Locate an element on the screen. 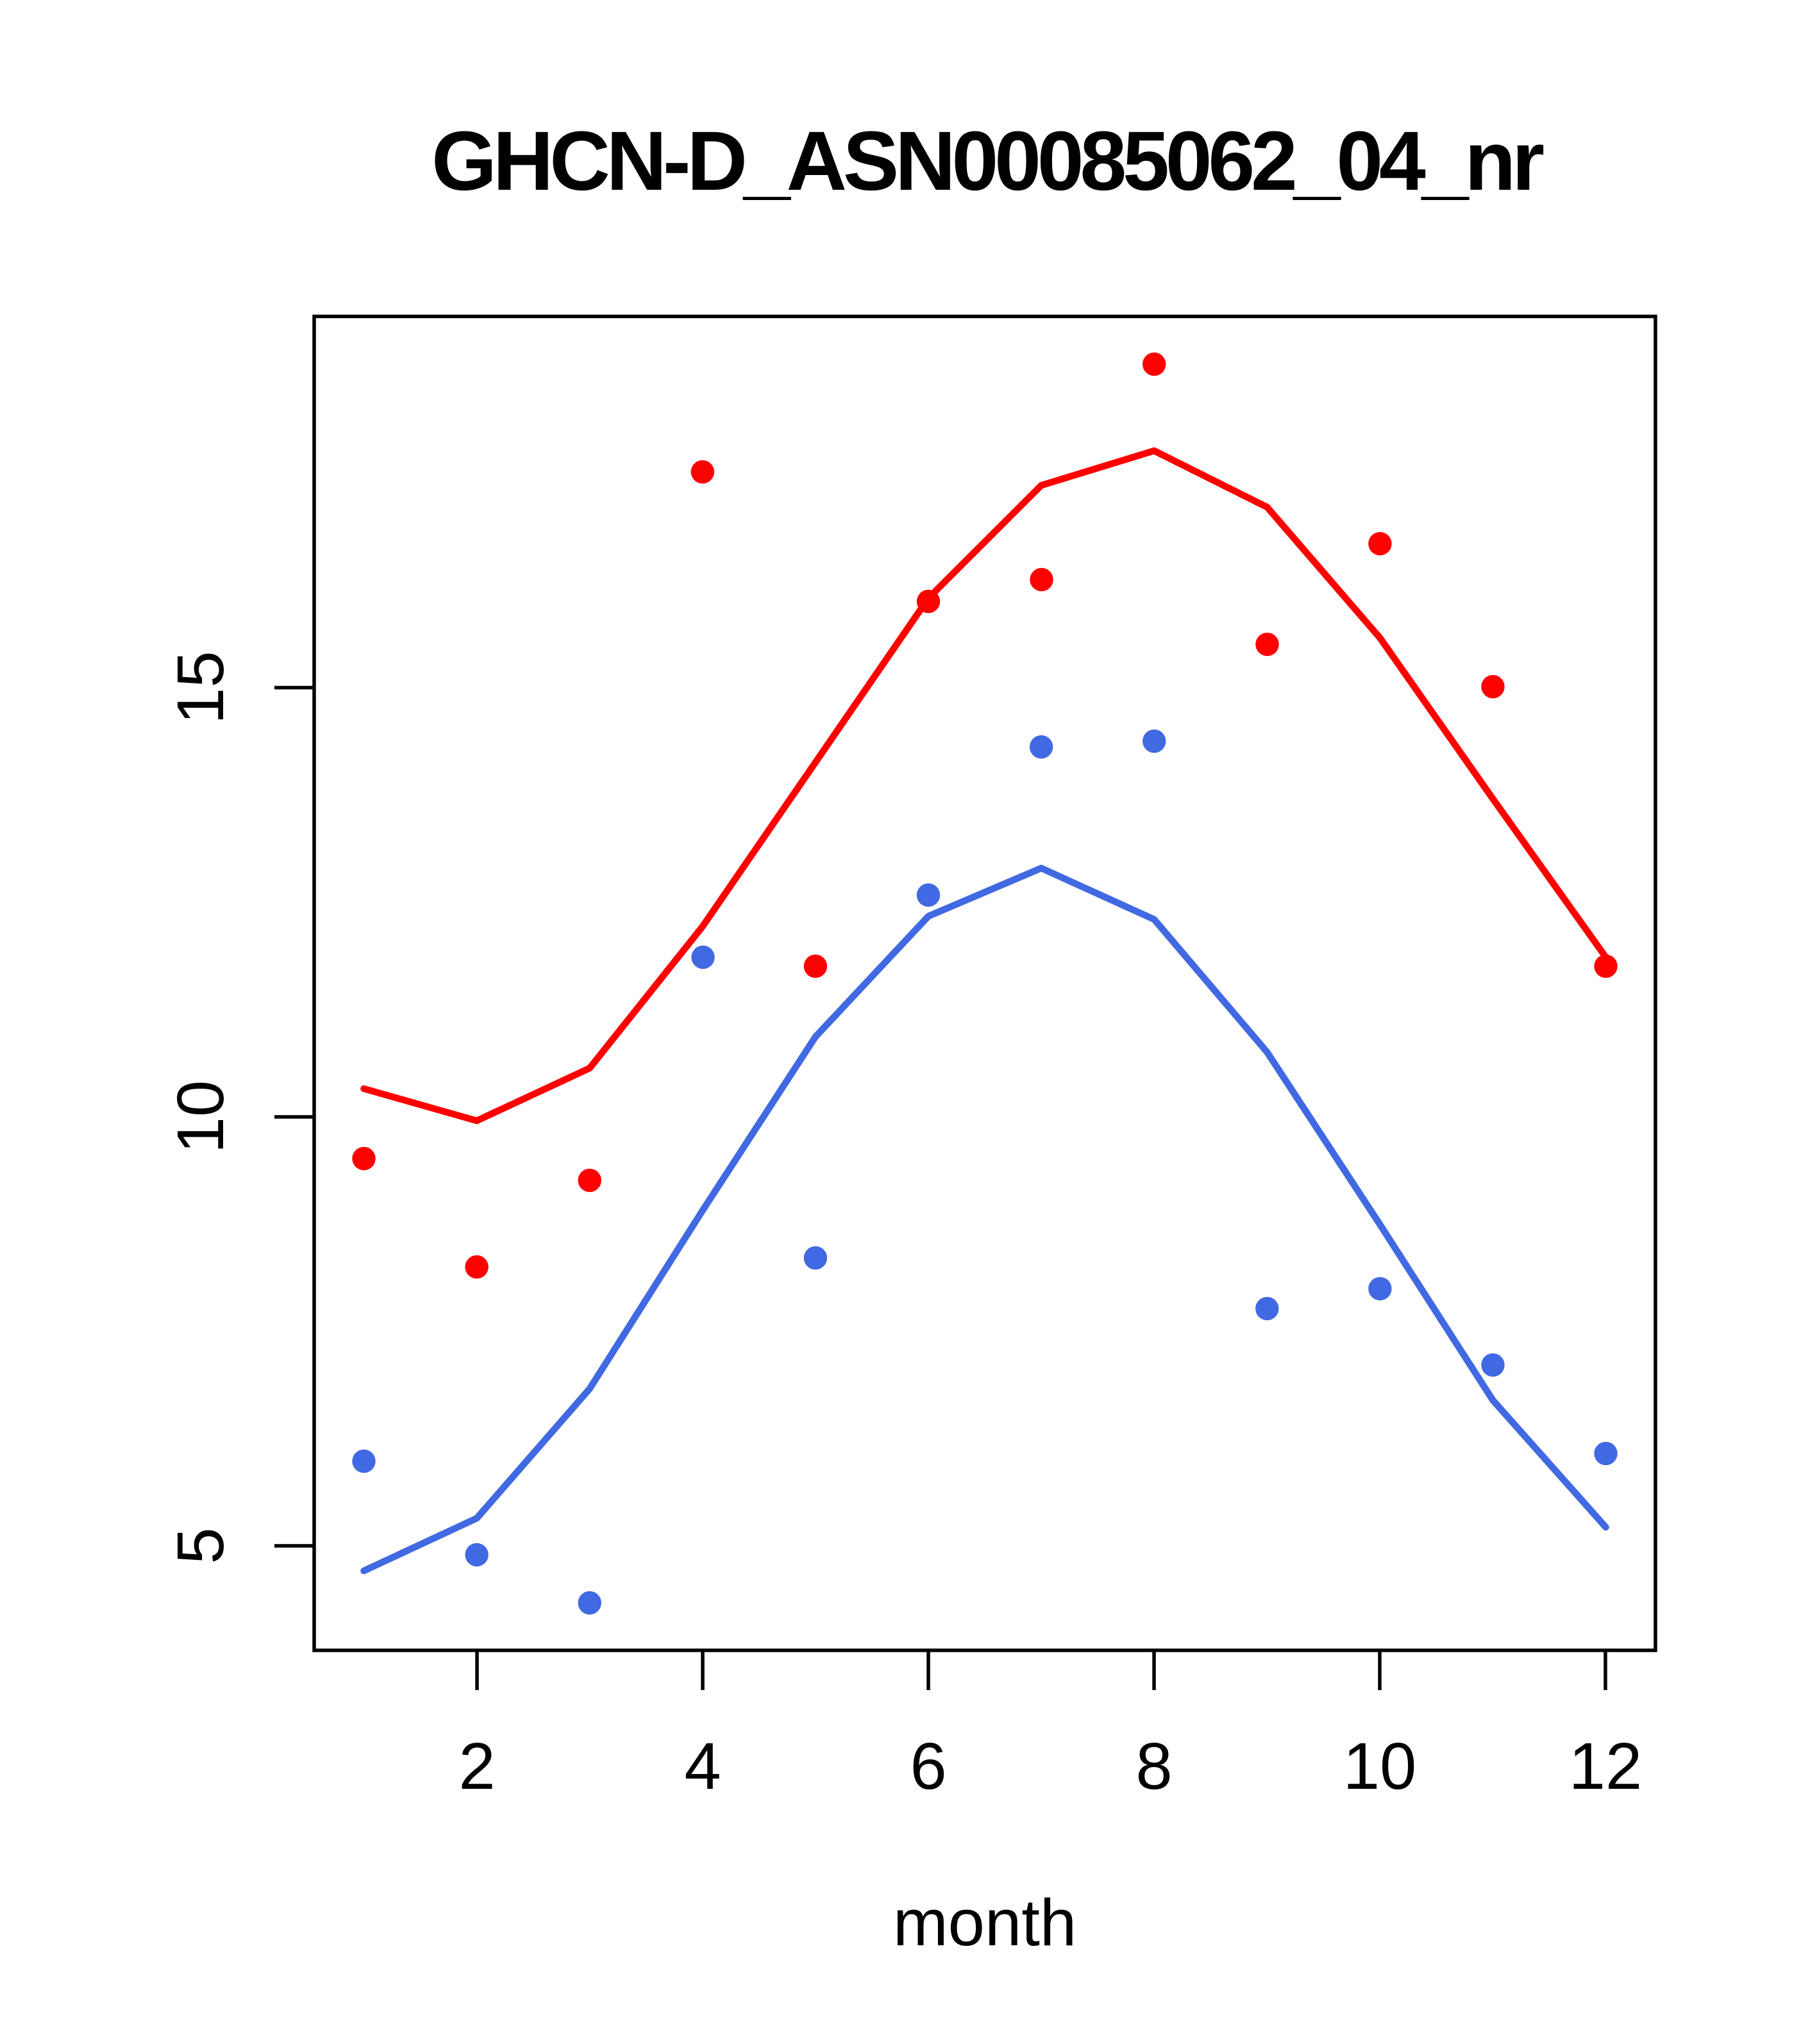  svg-text: 2 is located at coordinates (476, 1766).